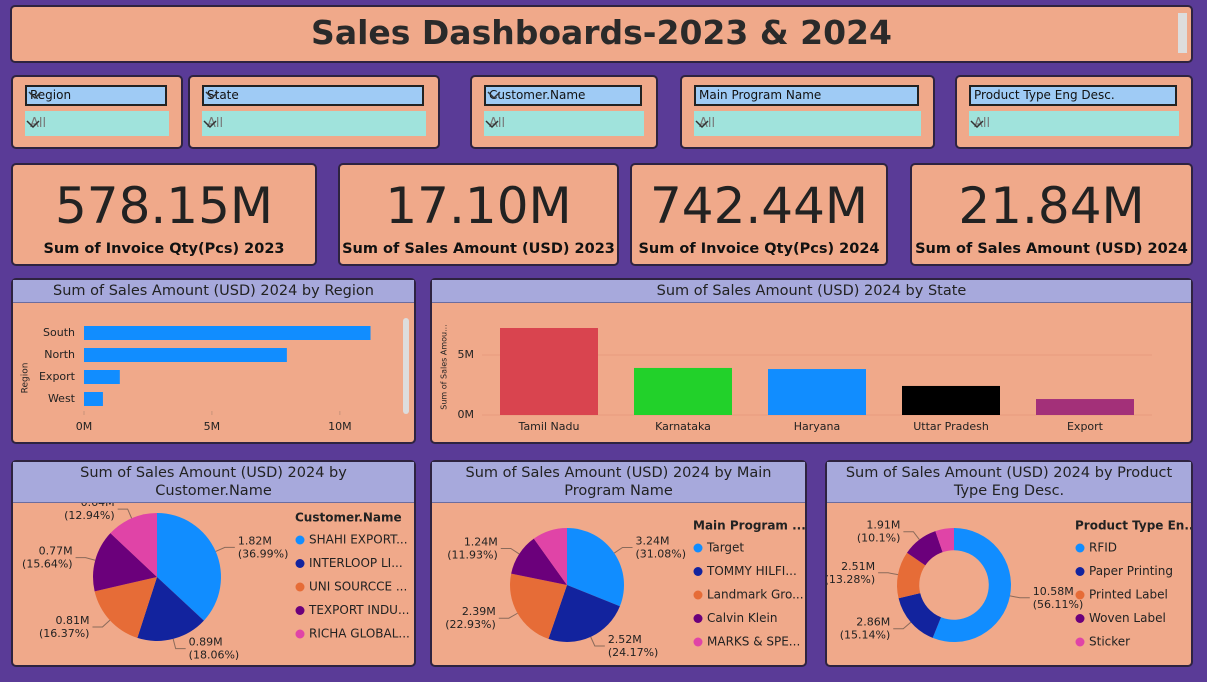 This screenshot has height=682, width=1207. I want to click on y-tick-label: 0M, so click(466, 414).